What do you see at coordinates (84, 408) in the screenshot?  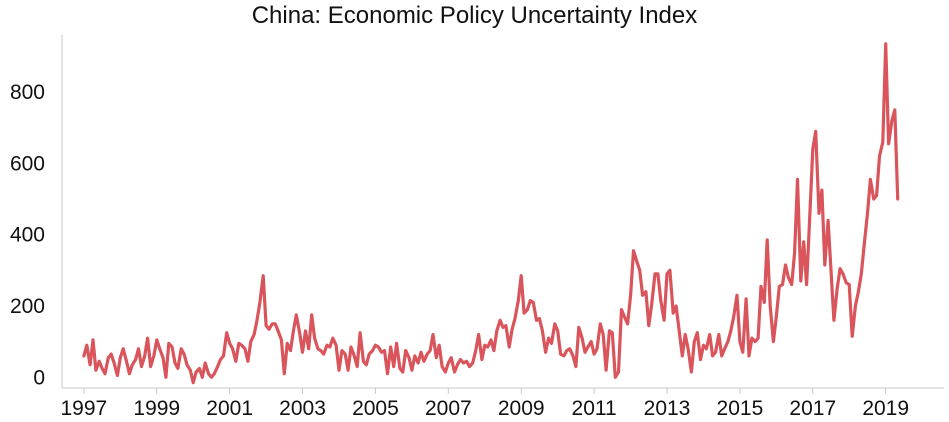 I see `x-tick-label: 1997` at bounding box center [84, 408].